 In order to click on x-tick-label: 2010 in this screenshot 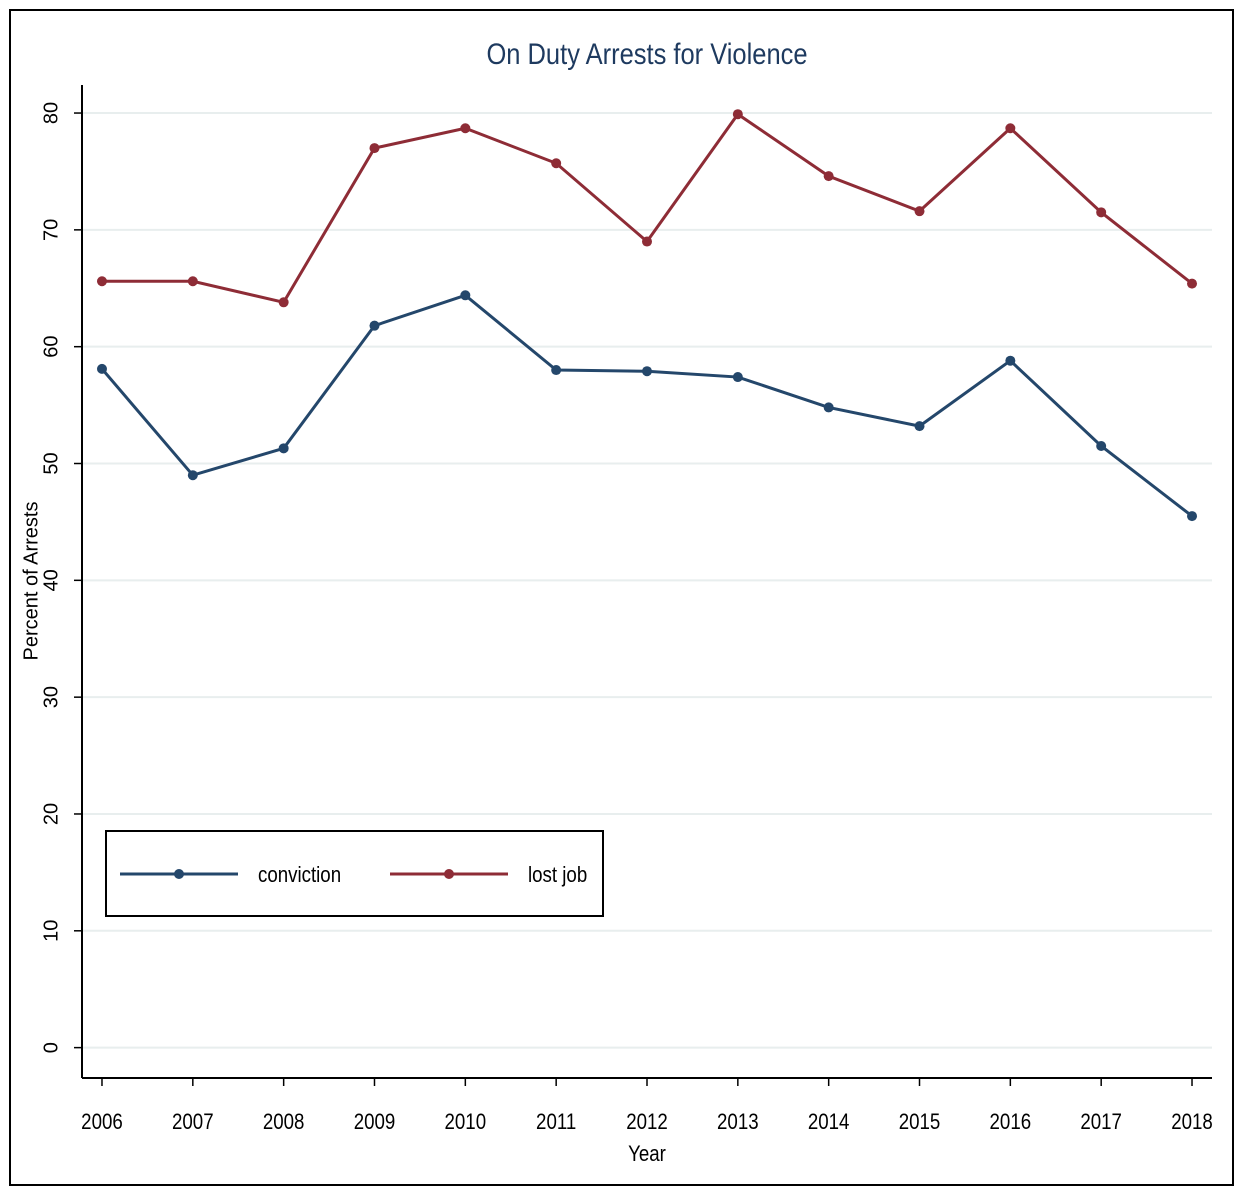, I will do `click(466, 1122)`.